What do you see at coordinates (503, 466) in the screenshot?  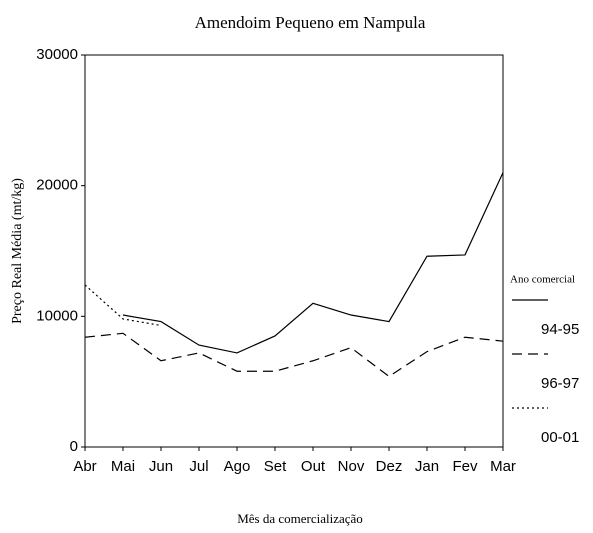 I see `x-tick-label: Mar` at bounding box center [503, 466].